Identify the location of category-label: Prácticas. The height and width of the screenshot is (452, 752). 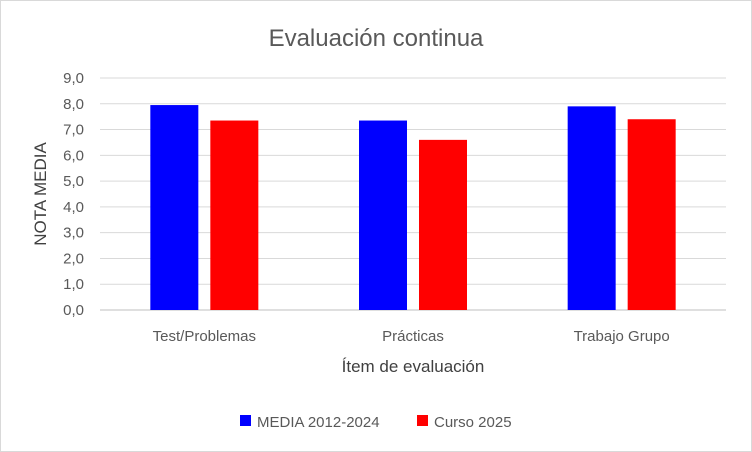
(413, 336).